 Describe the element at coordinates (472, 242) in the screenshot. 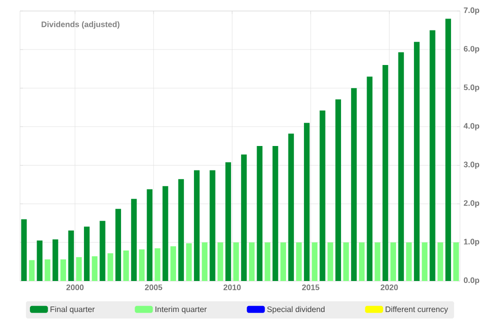

I see `y-tick-label: 1.0p` at that location.